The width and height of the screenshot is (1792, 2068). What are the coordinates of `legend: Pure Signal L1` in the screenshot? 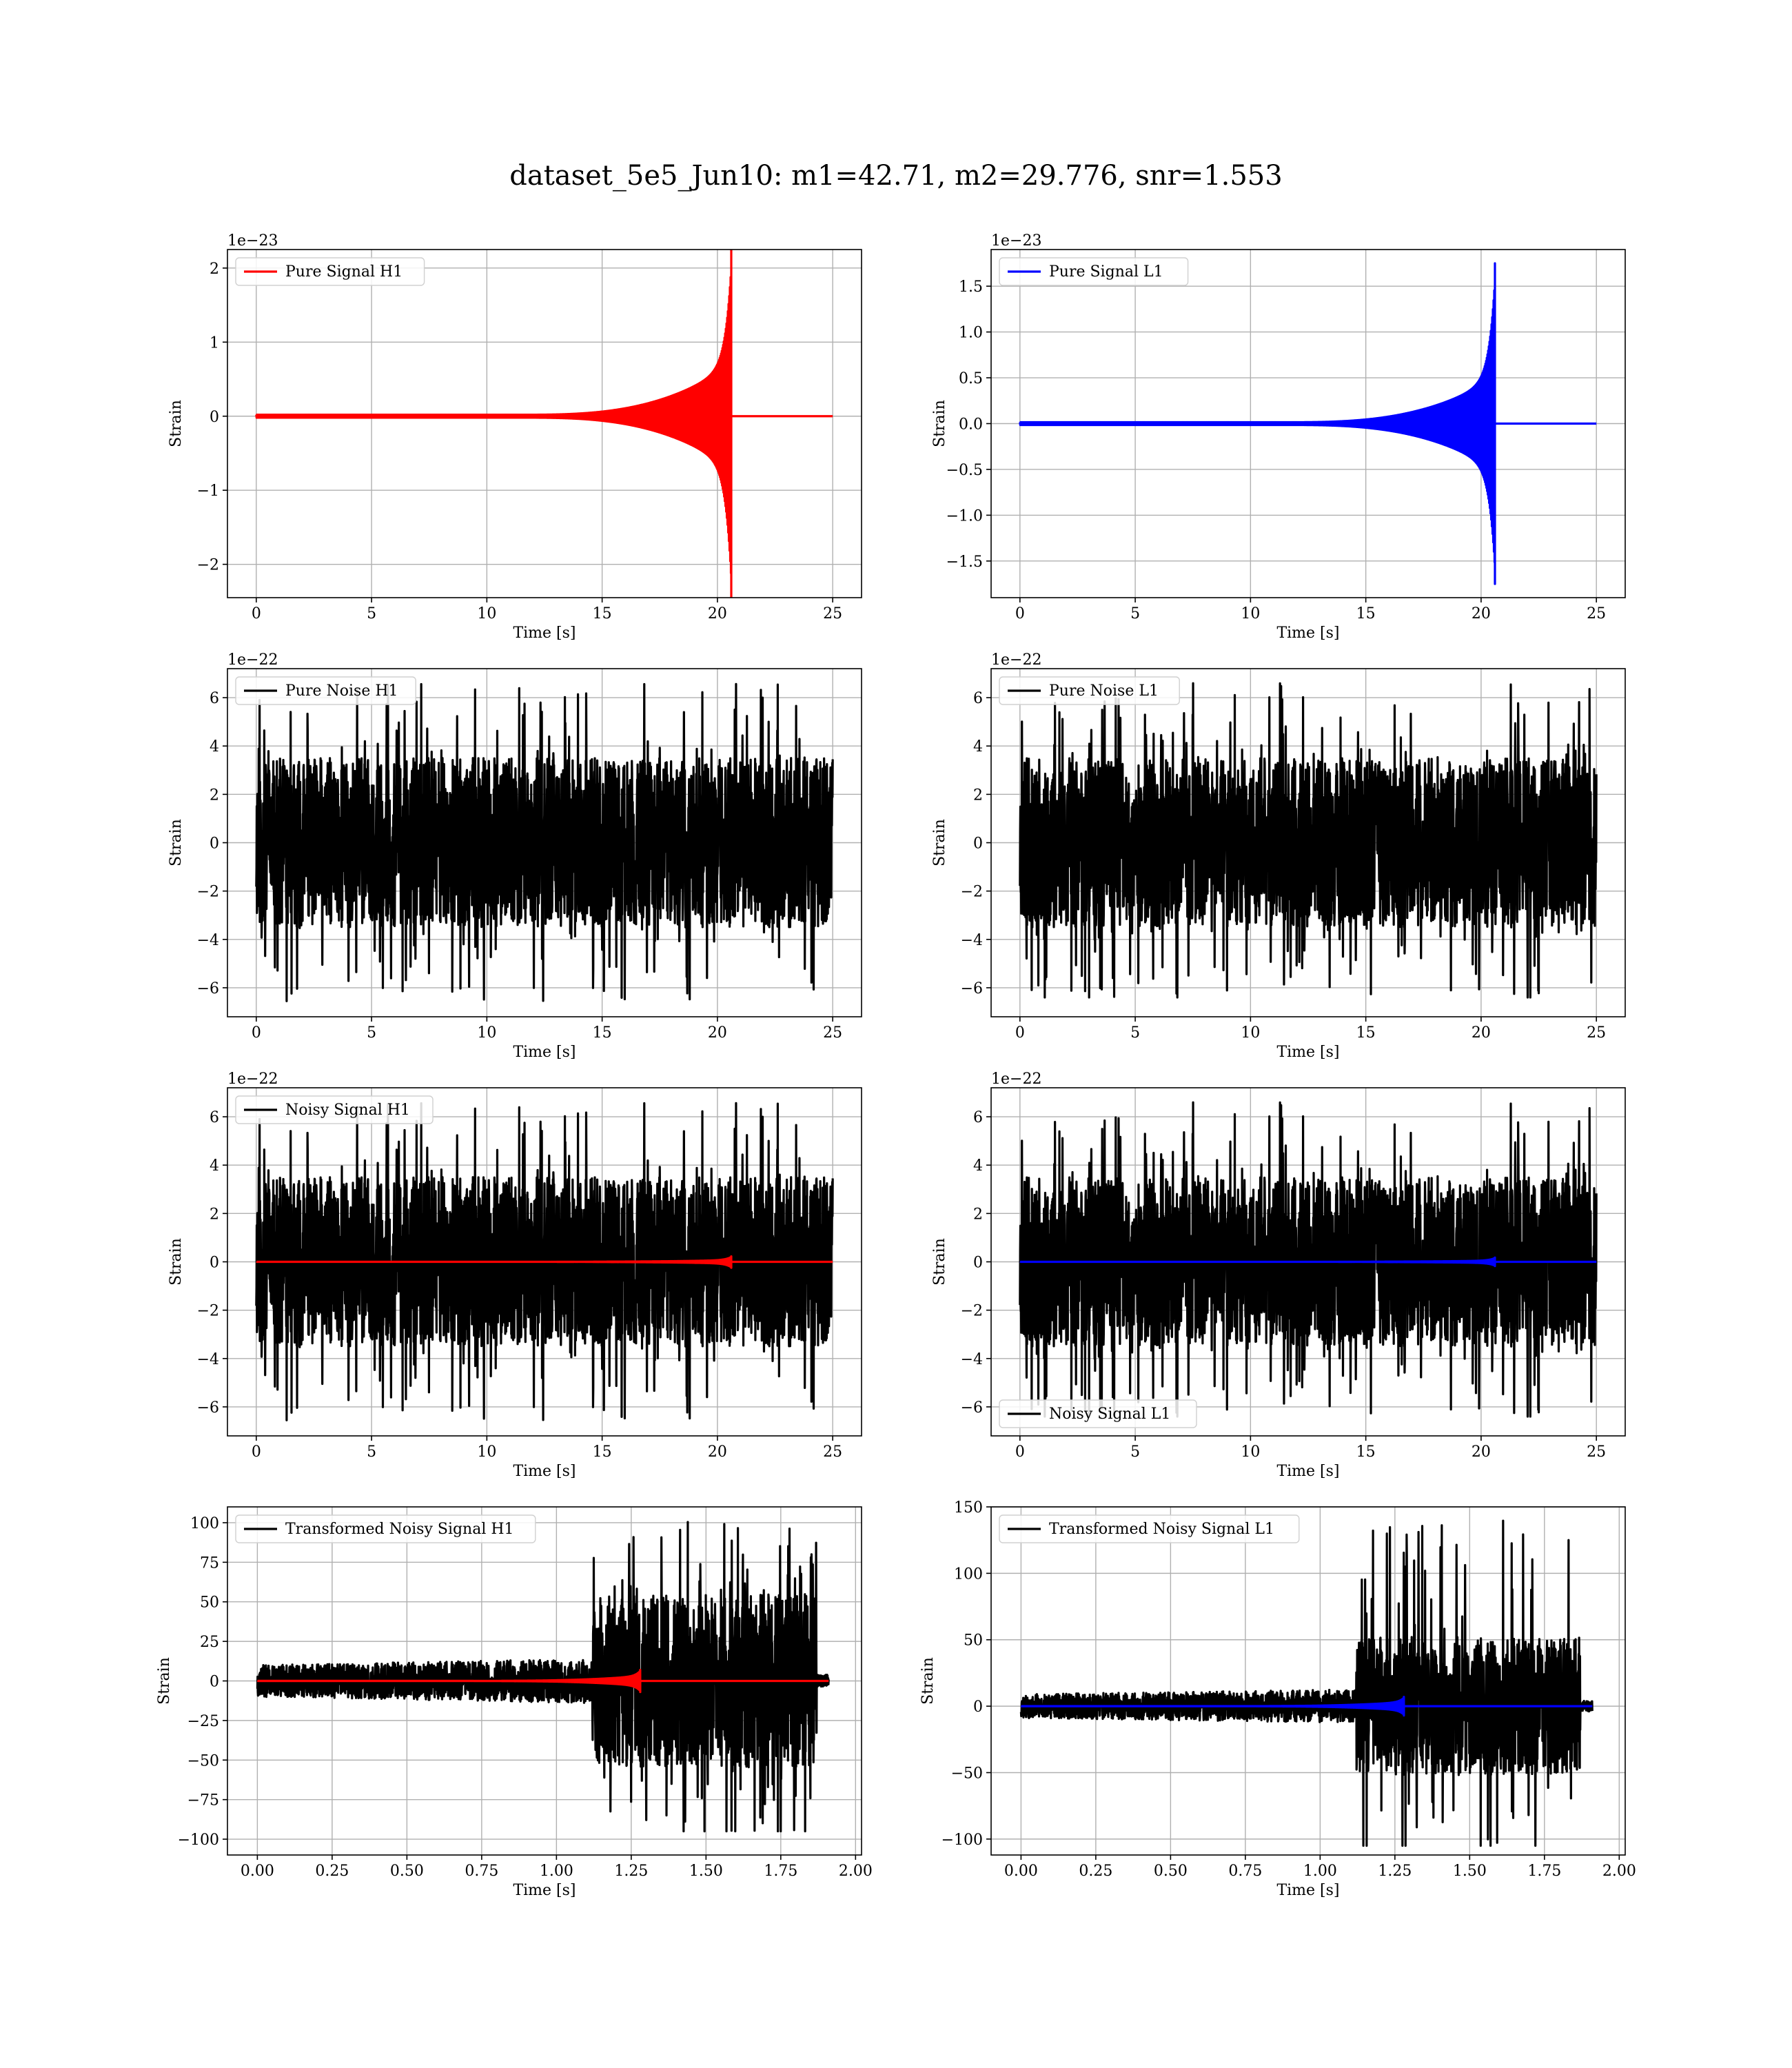 It's located at (1094, 271).